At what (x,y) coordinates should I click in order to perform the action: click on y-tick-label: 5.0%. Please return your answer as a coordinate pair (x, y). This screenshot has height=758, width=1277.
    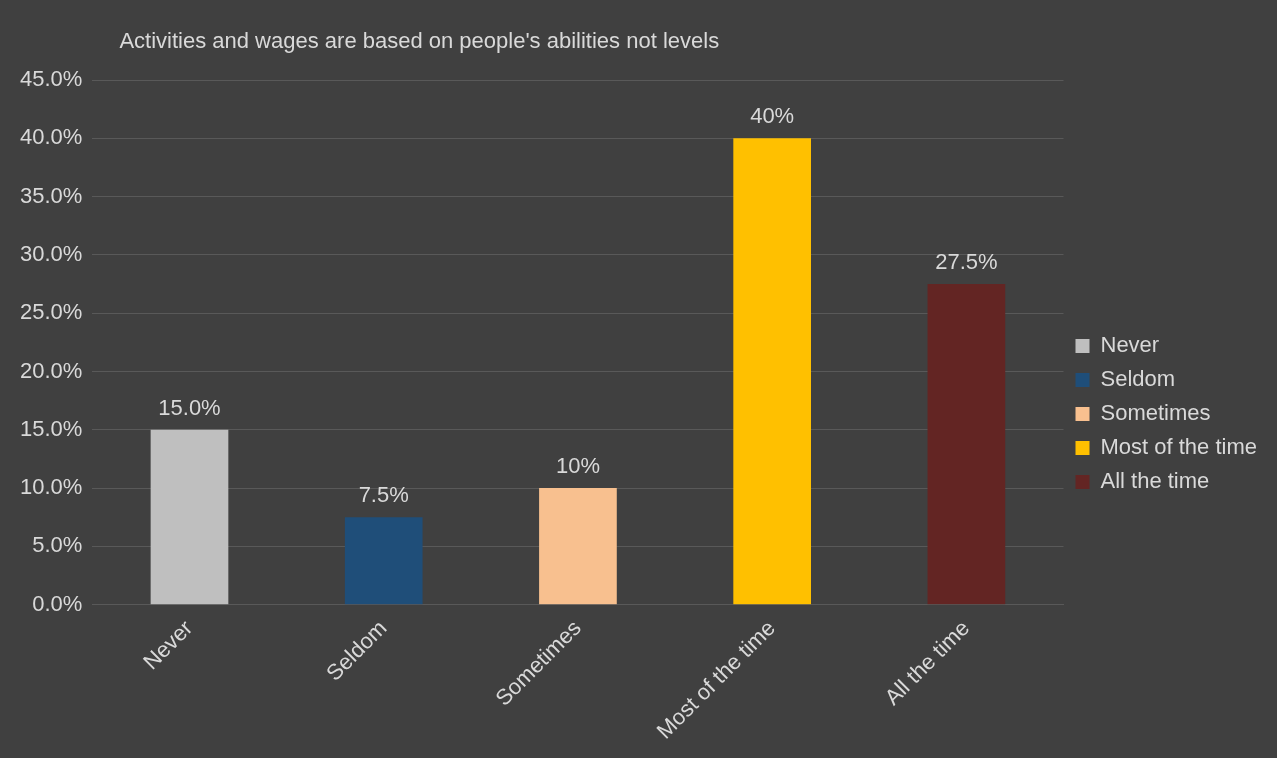
    Looking at the image, I should click on (57, 545).